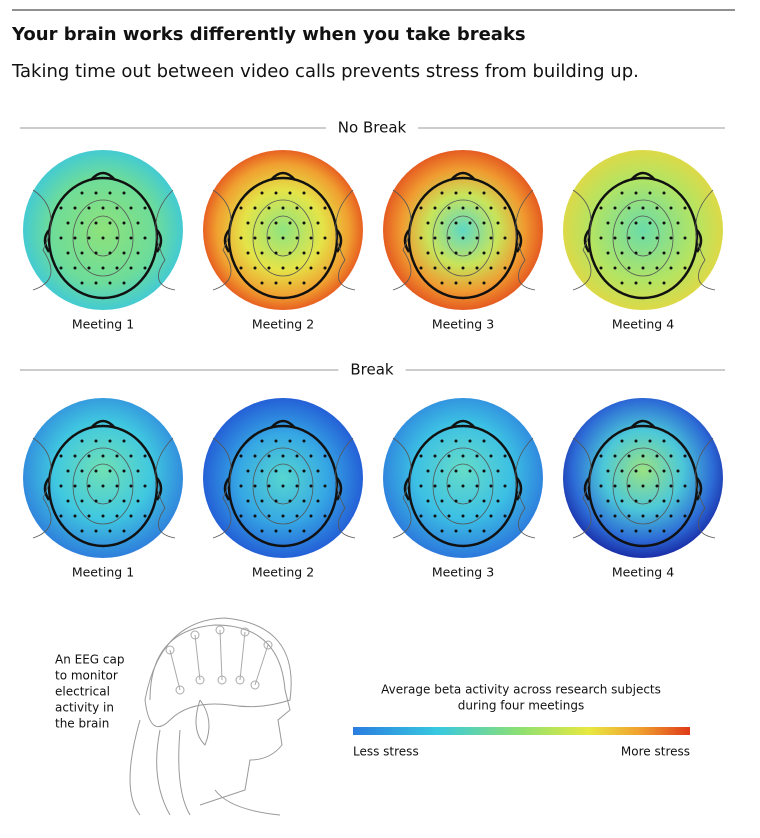  What do you see at coordinates (210, 716) in the screenshot?
I see `eeg-illustration` at bounding box center [210, 716].